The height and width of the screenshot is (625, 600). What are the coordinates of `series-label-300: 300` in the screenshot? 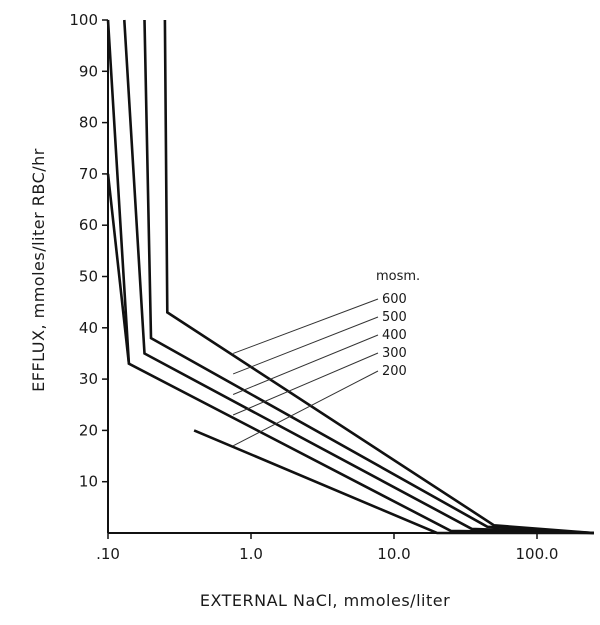 It's located at (394, 353).